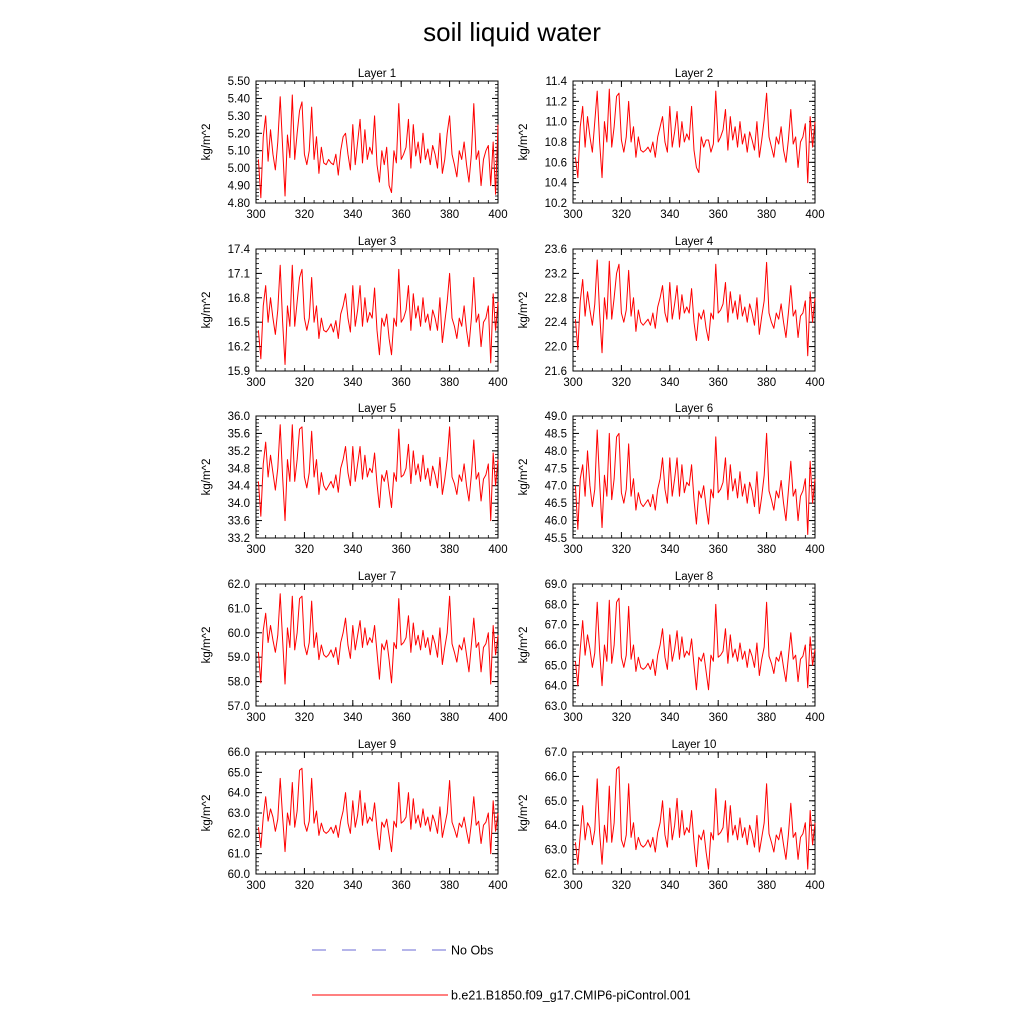 Image resolution: width=1024 pixels, height=1024 pixels. Describe the element at coordinates (239, 187) in the screenshot. I see `y-tick-label: 4.90` at that location.